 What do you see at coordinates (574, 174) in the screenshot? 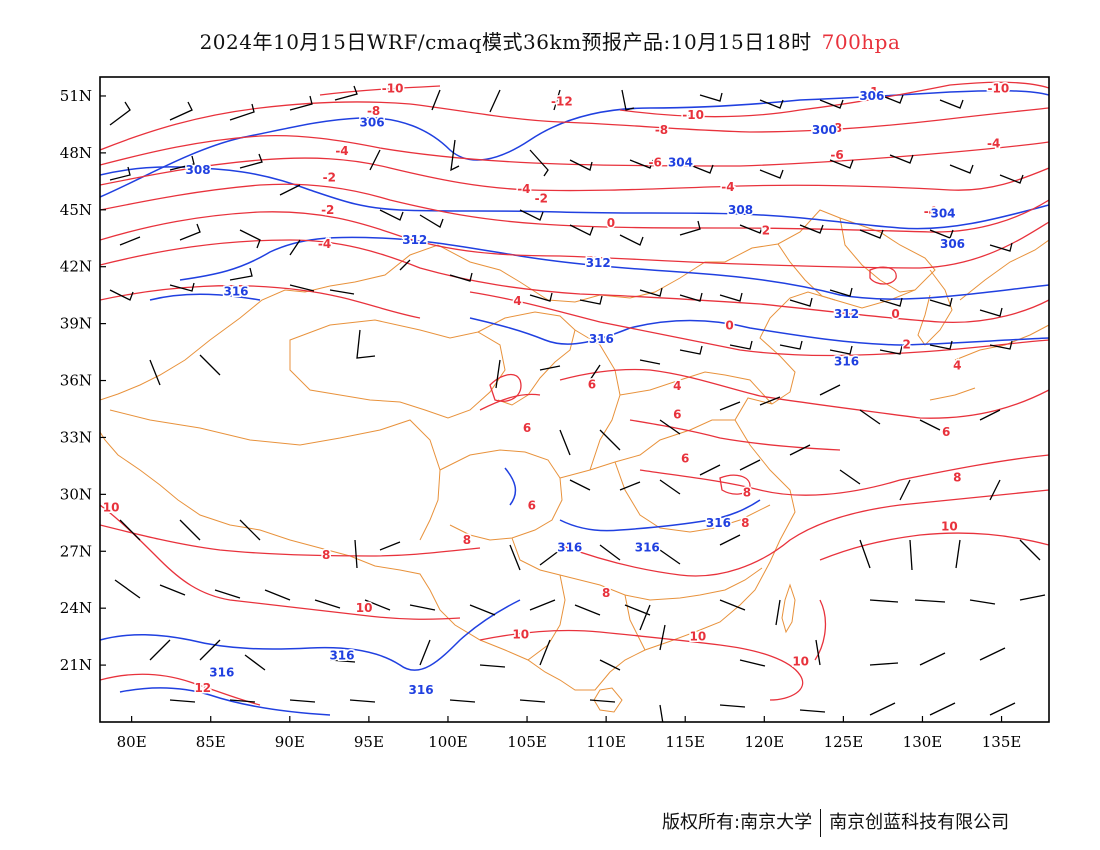
I see `isotherm-m4` at bounding box center [574, 174].